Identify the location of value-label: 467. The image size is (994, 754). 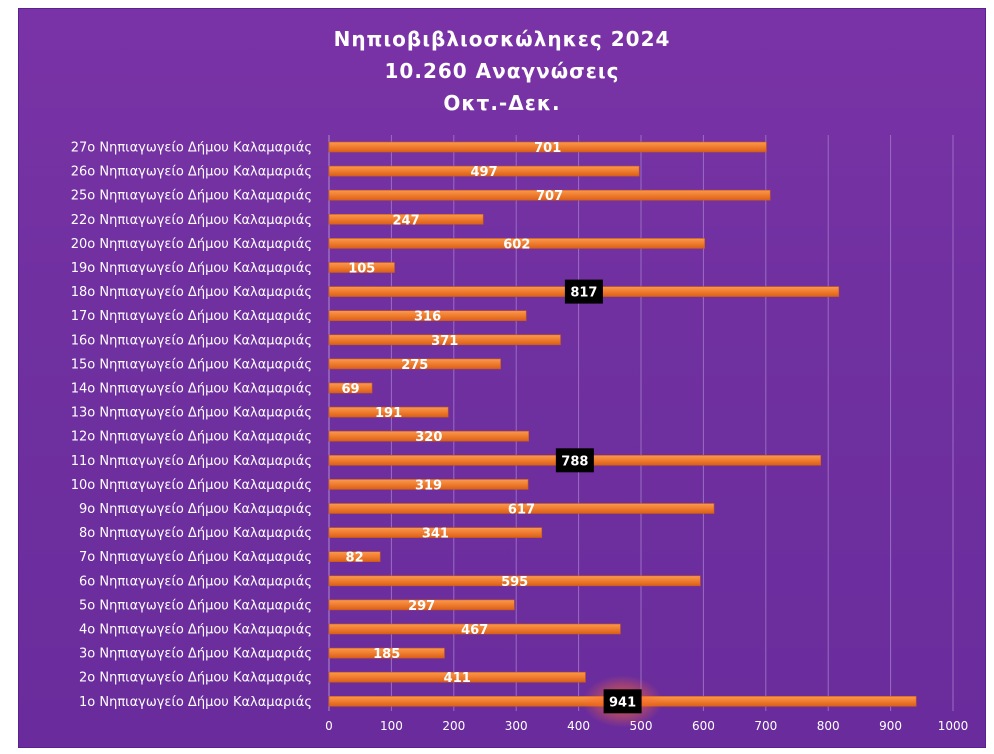
(474, 630).